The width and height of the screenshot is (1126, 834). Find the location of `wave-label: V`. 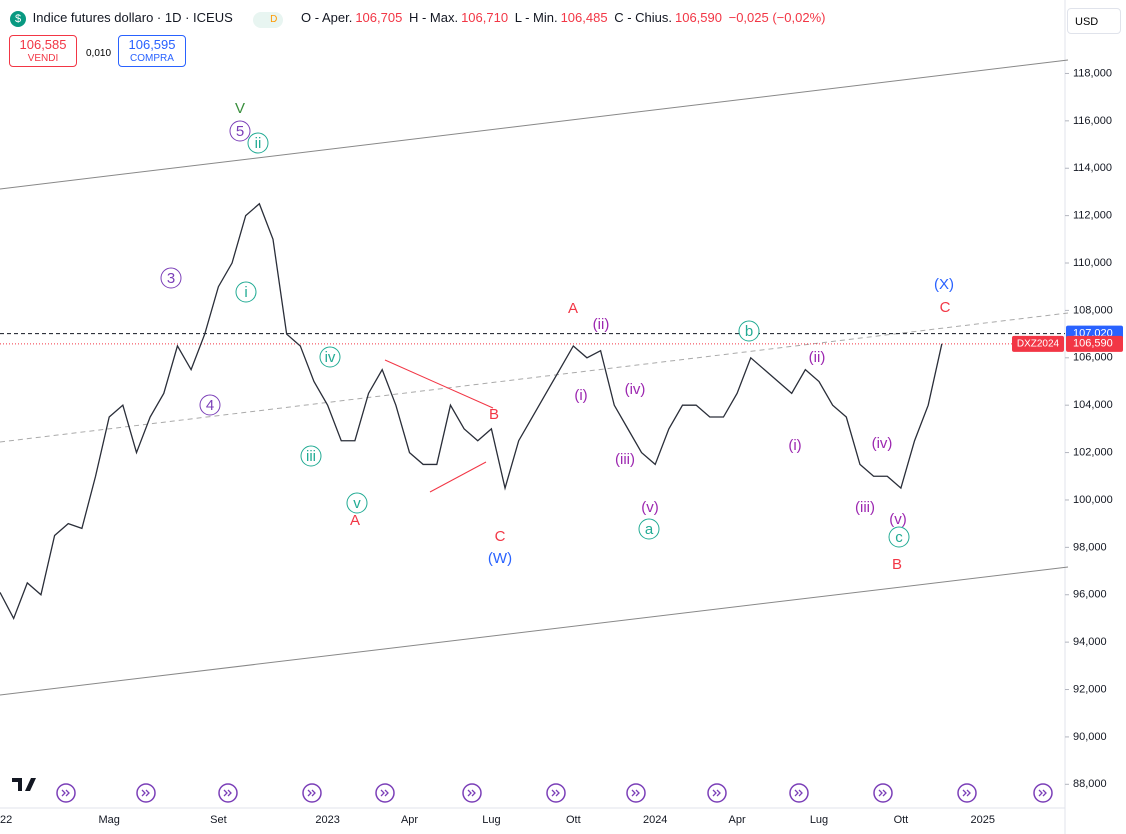

wave-label: V is located at coordinates (240, 108).